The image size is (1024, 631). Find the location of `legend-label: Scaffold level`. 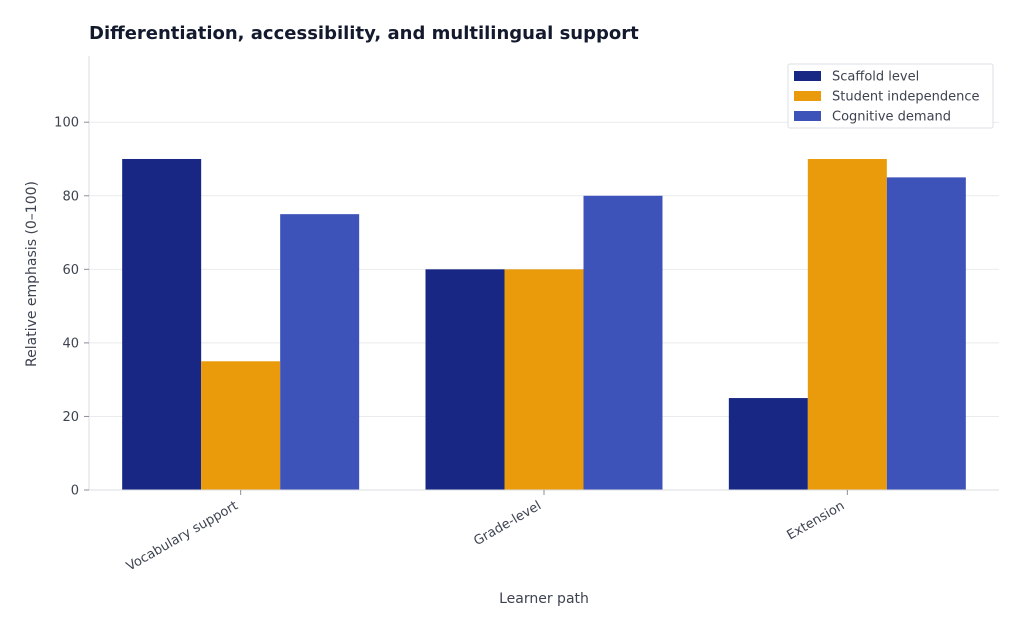

legend-label: Scaffold level is located at coordinates (875, 77).